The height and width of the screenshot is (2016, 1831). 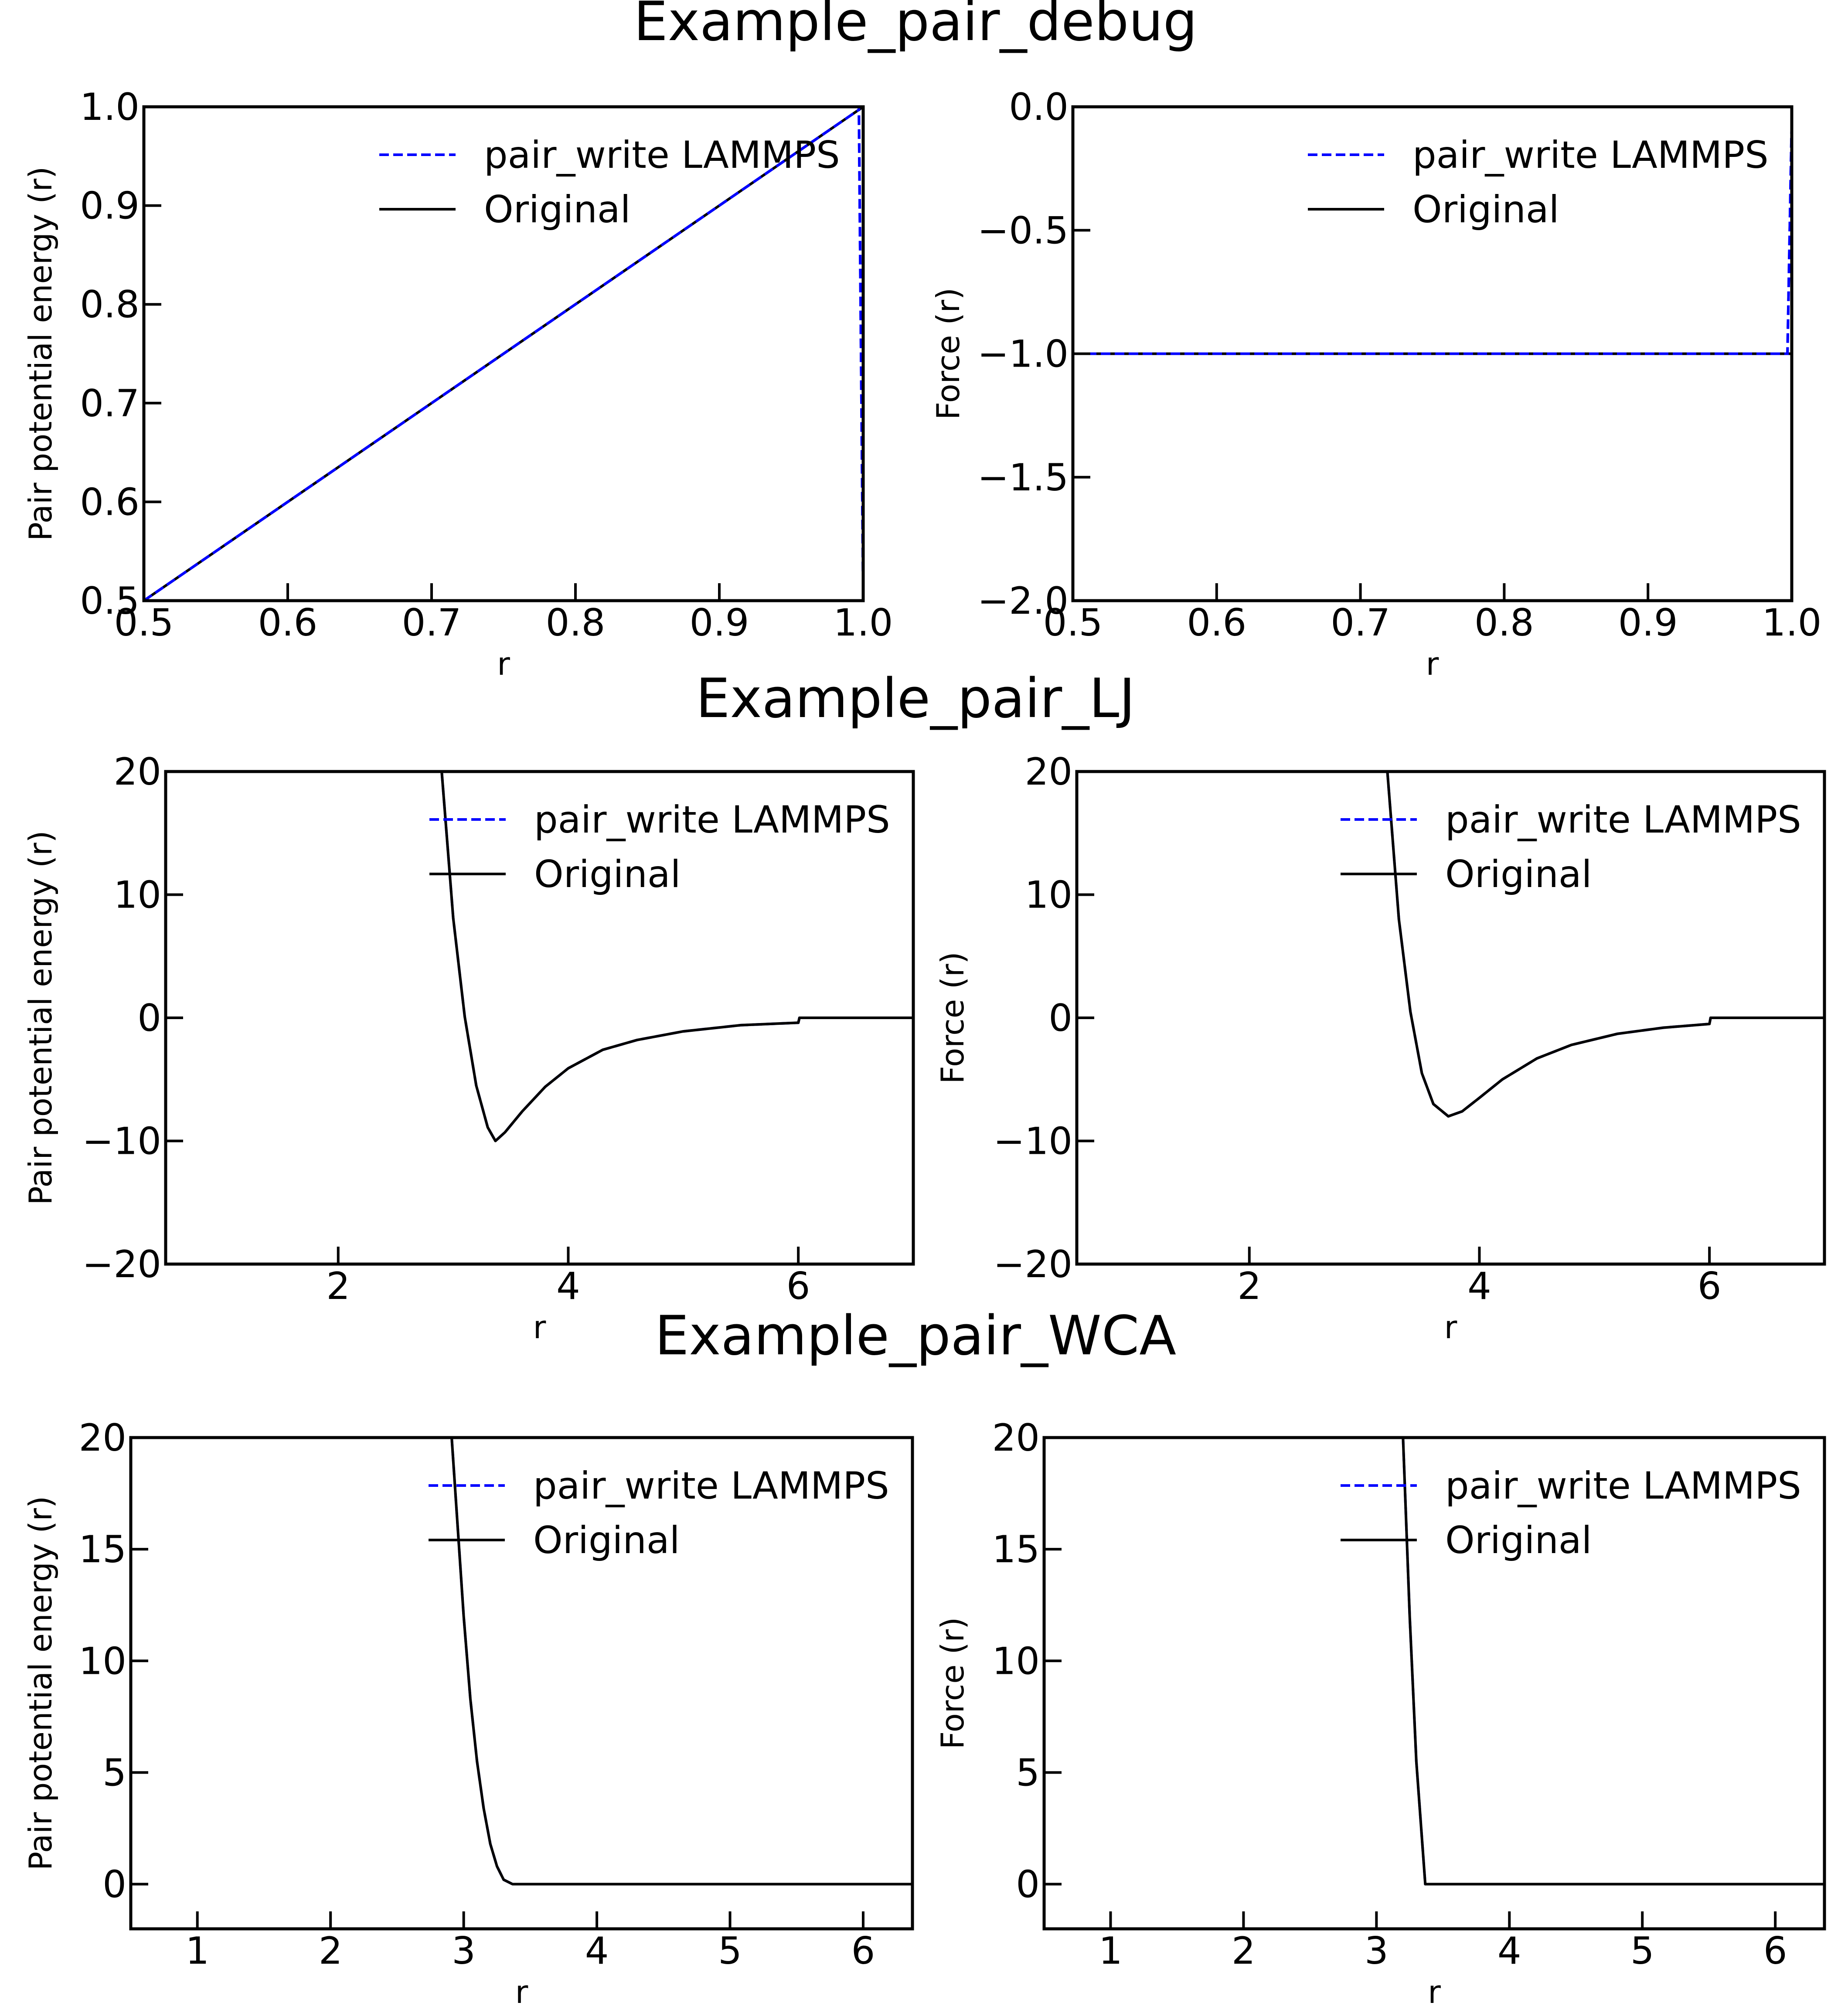 I want to click on debug-energy-xlabel: r, so click(x=503, y=664).